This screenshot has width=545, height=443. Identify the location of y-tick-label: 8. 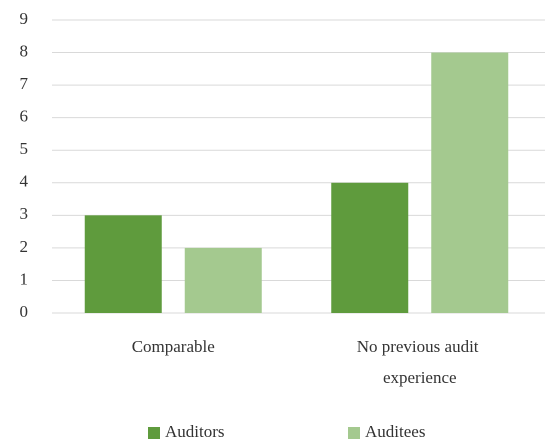
(24, 50).